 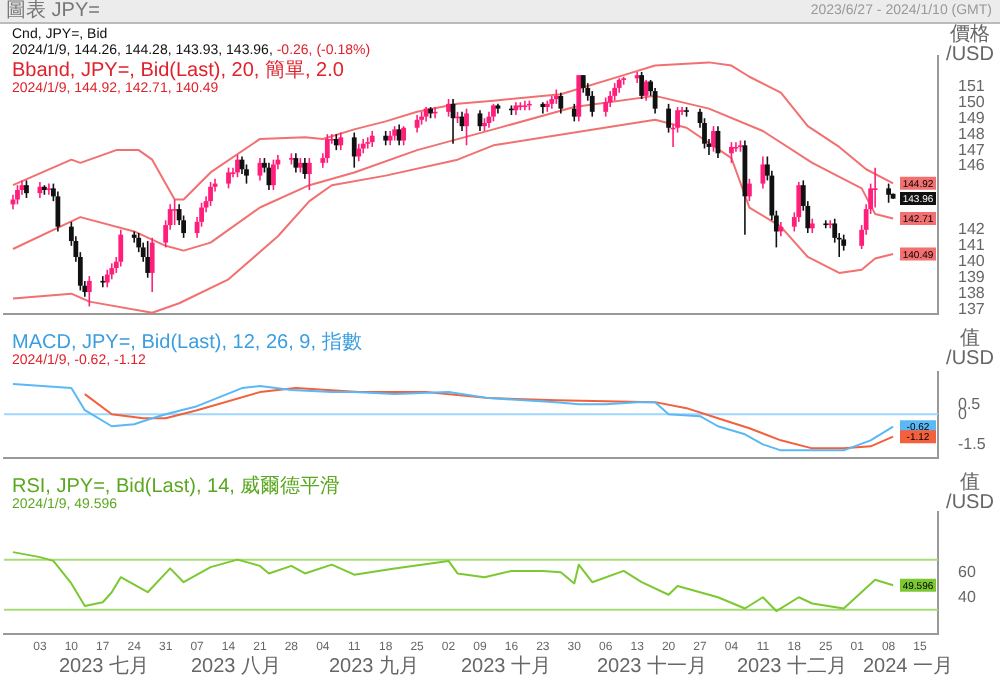 I want to click on y-tick-label: 146, so click(x=972, y=165).